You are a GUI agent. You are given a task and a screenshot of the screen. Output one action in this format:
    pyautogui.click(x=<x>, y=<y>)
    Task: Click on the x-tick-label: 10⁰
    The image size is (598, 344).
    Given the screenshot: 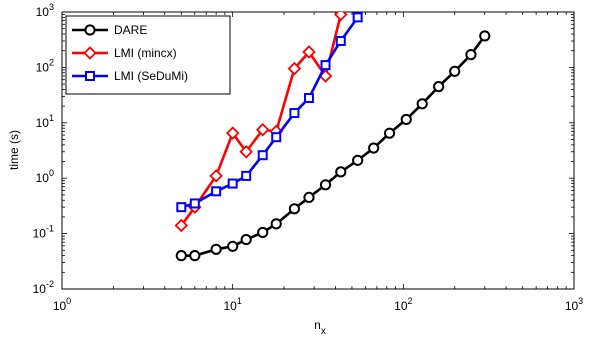 What is the action you would take?
    pyautogui.click(x=62, y=304)
    